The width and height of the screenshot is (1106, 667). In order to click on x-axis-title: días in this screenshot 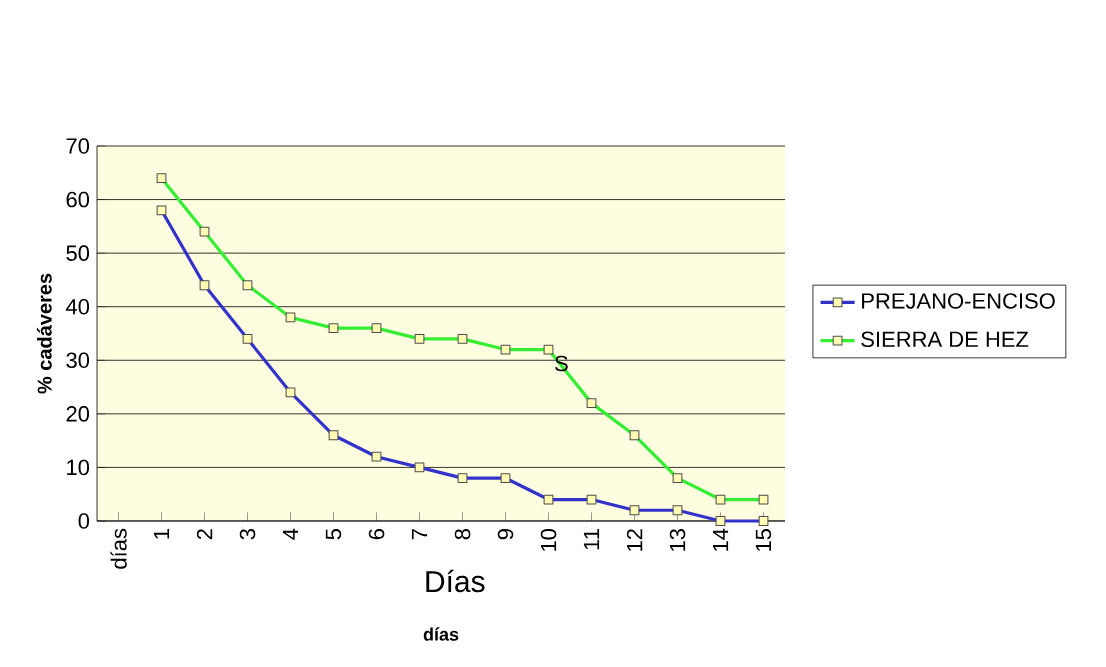, I will do `click(441, 634)`.